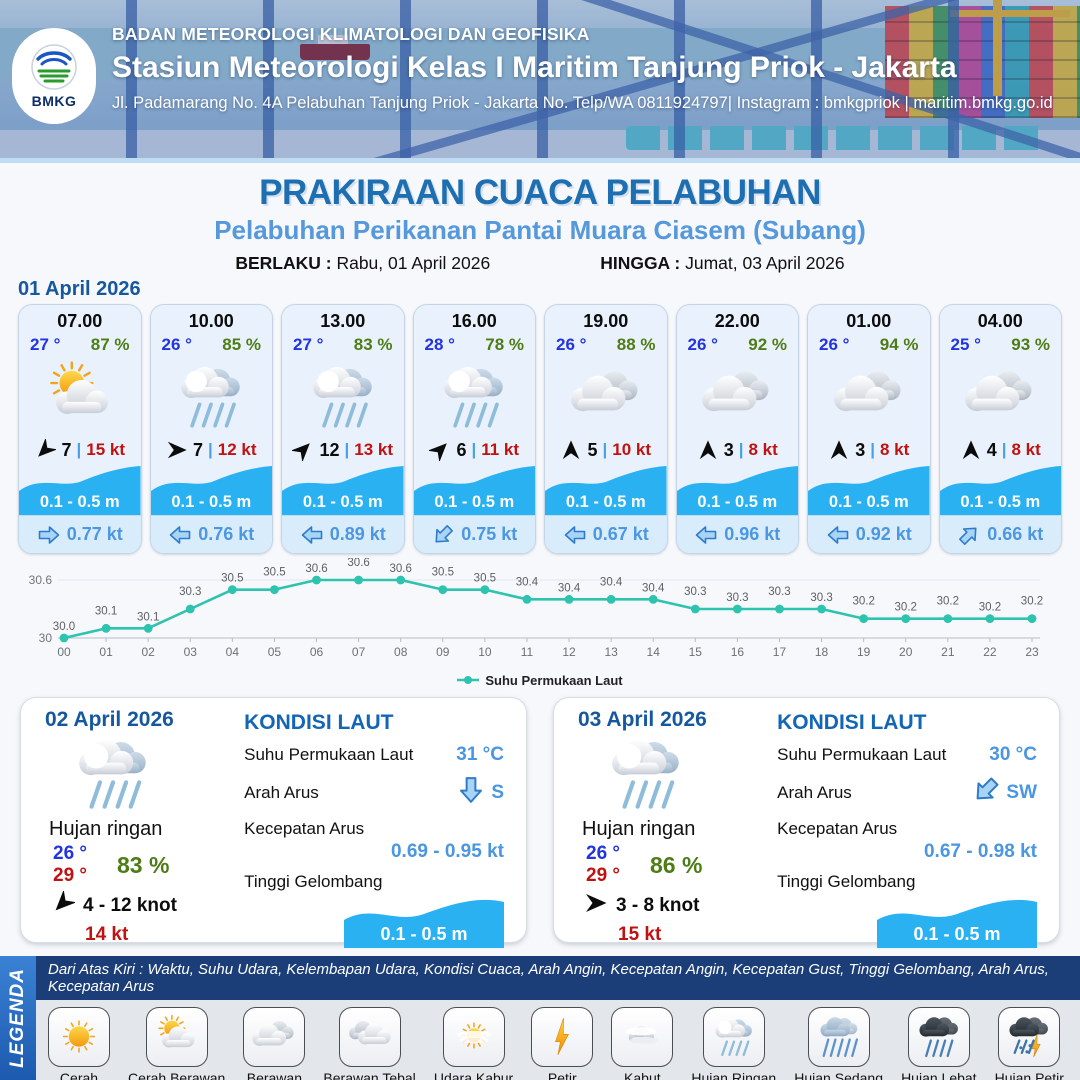 This screenshot has width=1080, height=1080. Describe the element at coordinates (80, 321) in the screenshot. I see `time-label: 07.00` at that location.